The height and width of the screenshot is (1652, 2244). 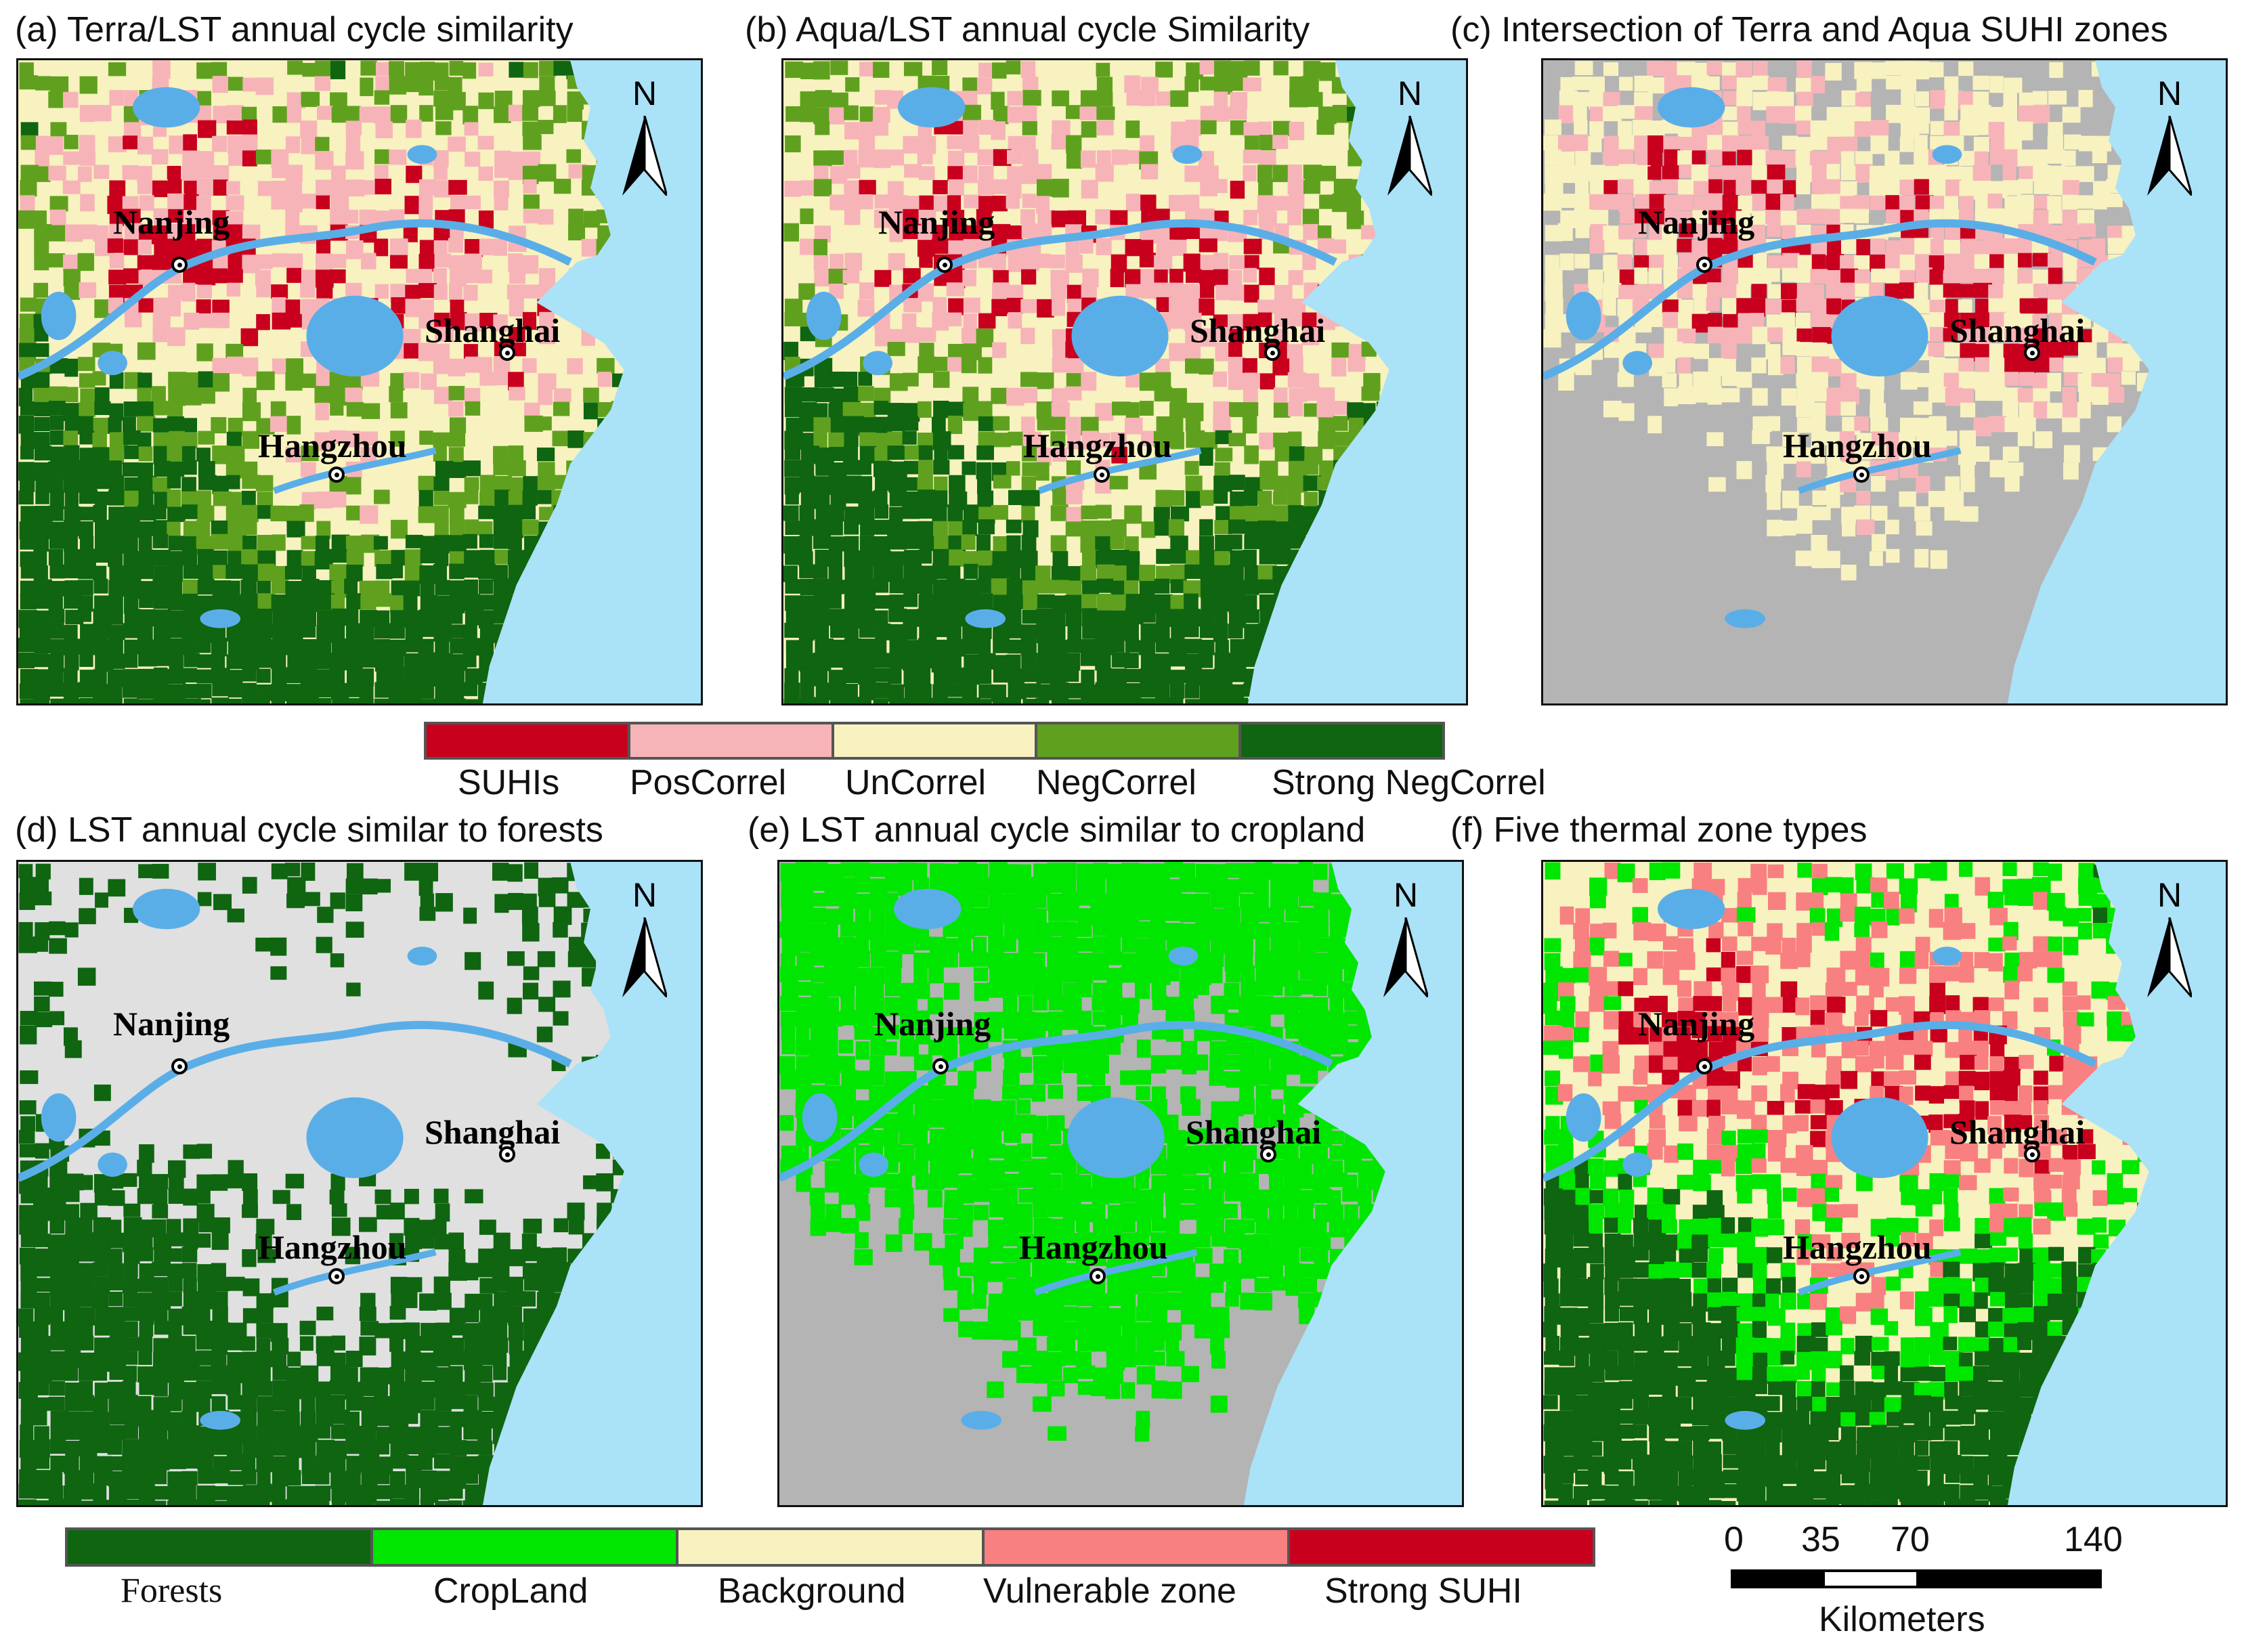 What do you see at coordinates (1916, 1578) in the screenshot?
I see `scale-bar` at bounding box center [1916, 1578].